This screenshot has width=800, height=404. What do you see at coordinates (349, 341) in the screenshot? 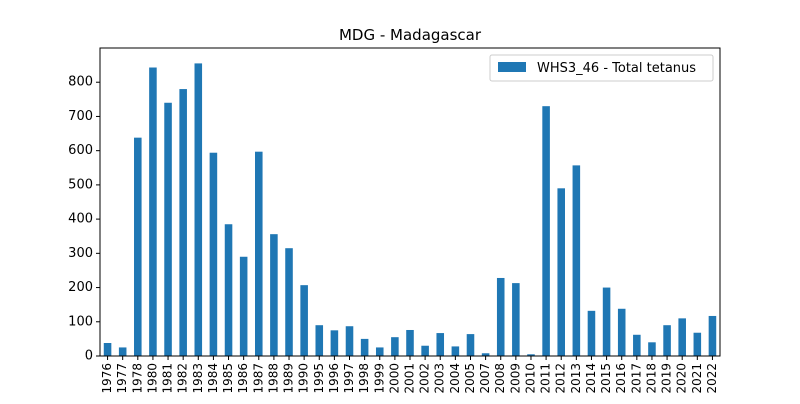
I see `bar-1997` at bounding box center [349, 341].